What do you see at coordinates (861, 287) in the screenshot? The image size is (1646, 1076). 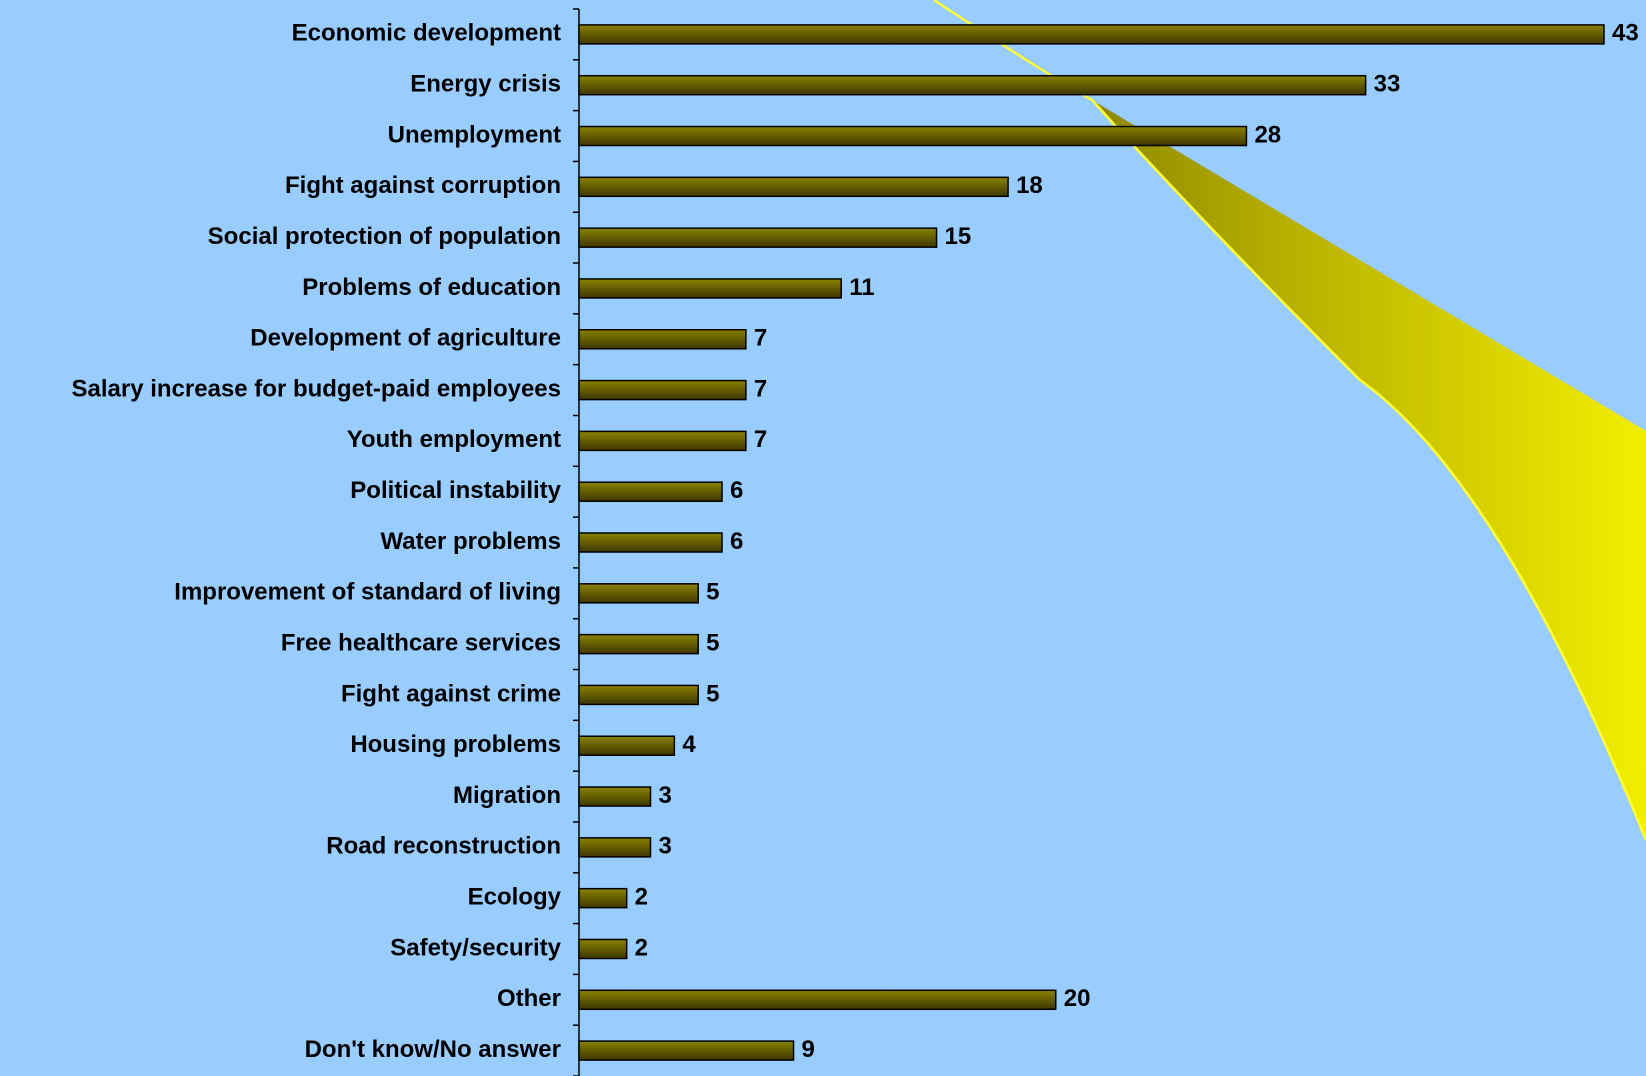 I see `value-label: 11` at bounding box center [861, 287].